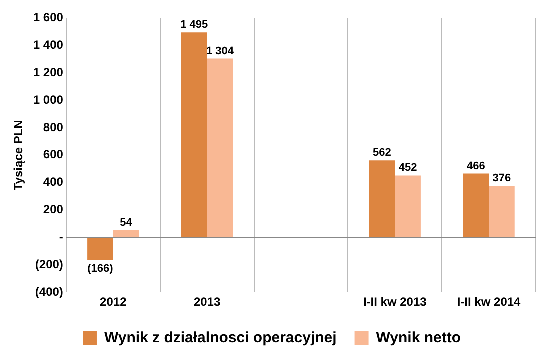  What do you see at coordinates (382, 153) in the screenshot?
I see `data-label: 562` at bounding box center [382, 153].